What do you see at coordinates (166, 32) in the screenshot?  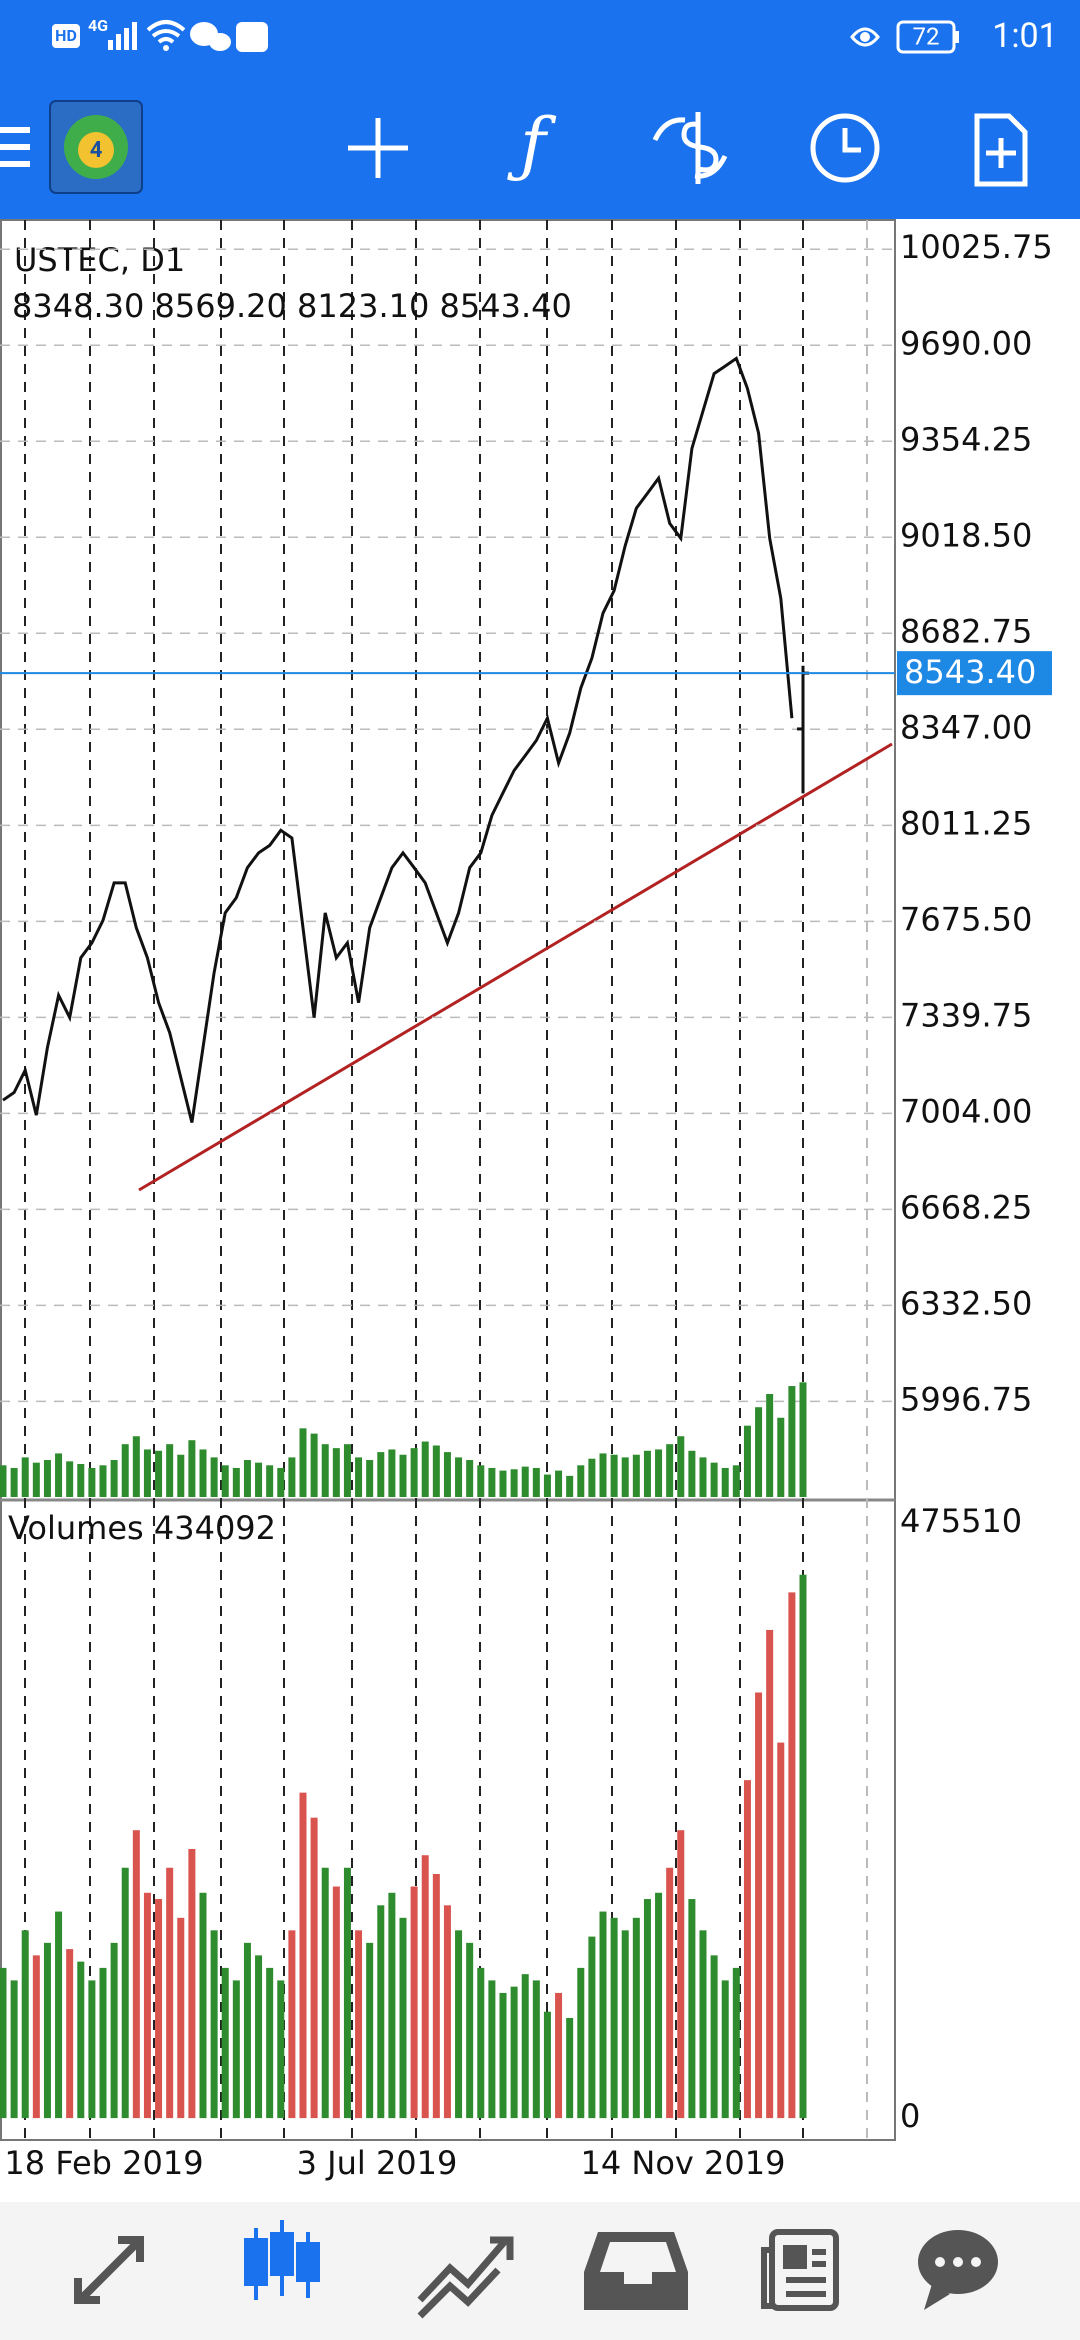 I see `wifi-icon` at bounding box center [166, 32].